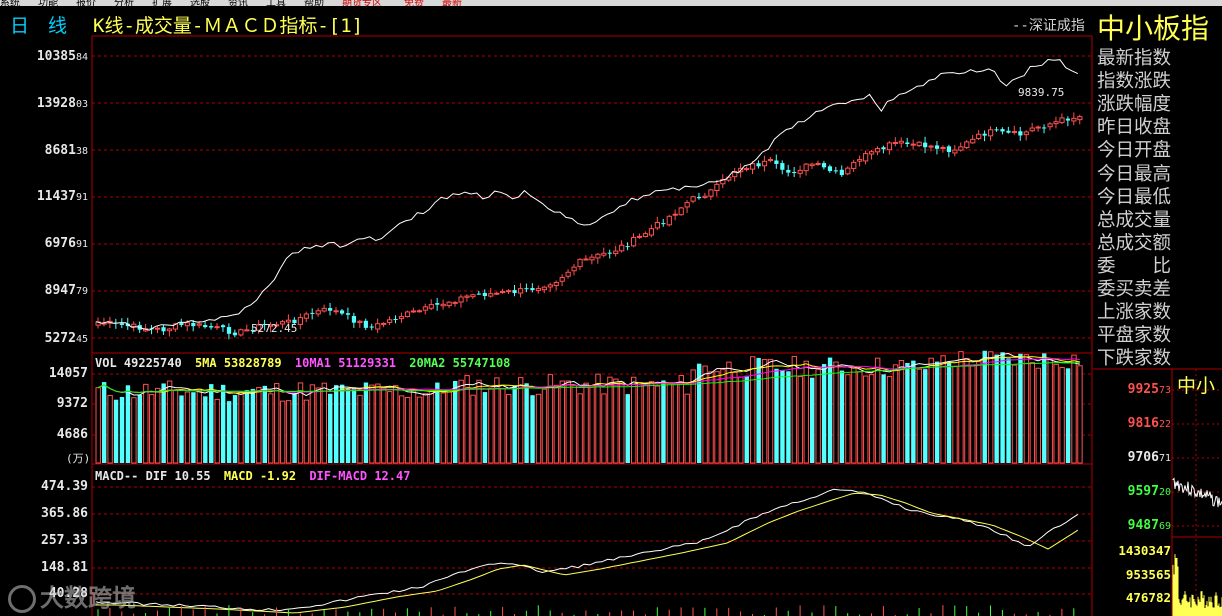 The height and width of the screenshot is (616, 1222). What do you see at coordinates (238, 3) in the screenshot?
I see `menu-item: 资讯` at bounding box center [238, 3].